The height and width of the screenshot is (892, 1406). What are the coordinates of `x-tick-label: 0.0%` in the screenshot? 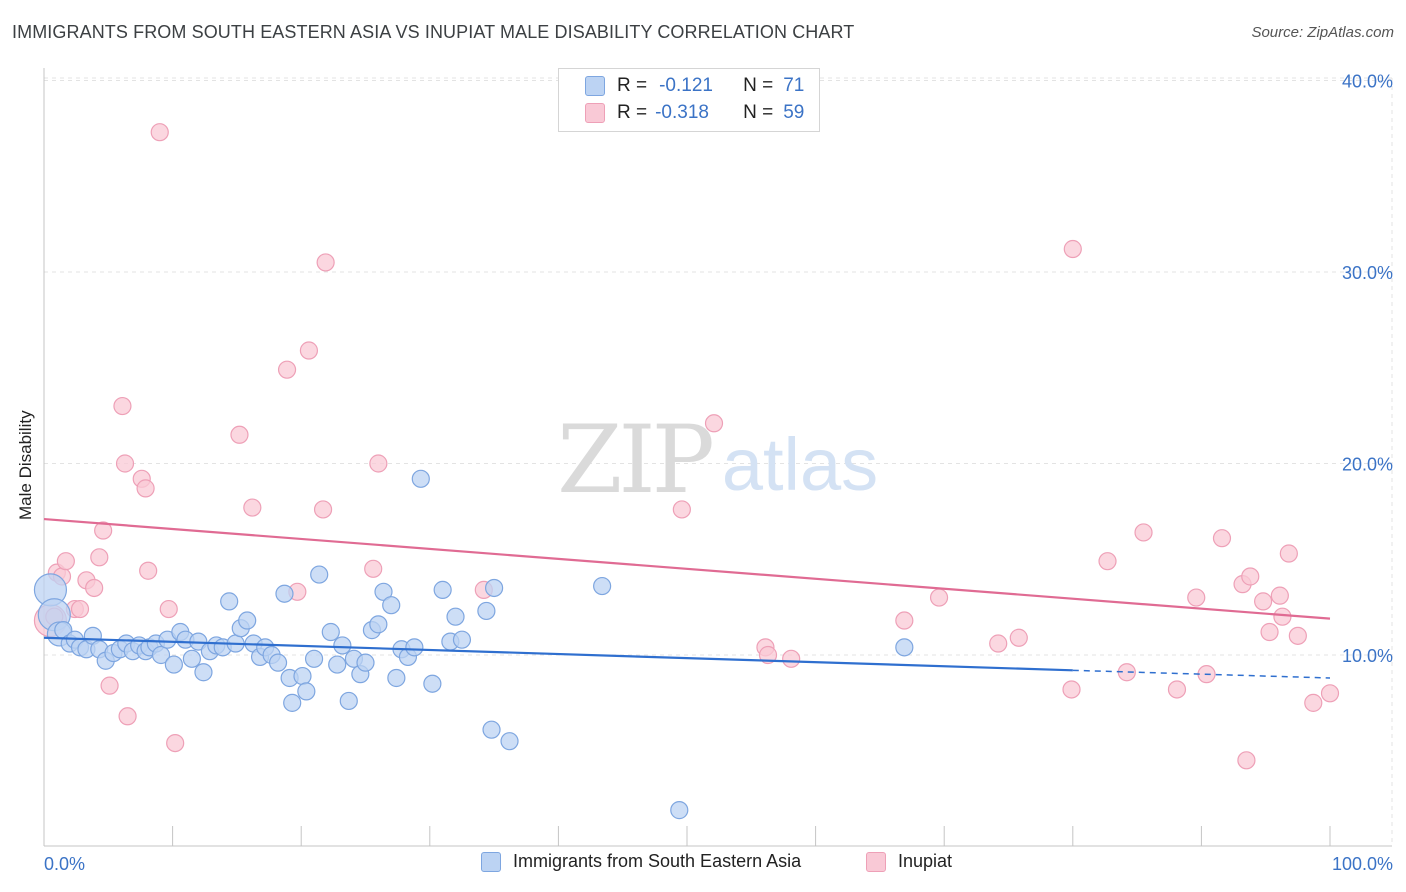 It's located at (64, 864).